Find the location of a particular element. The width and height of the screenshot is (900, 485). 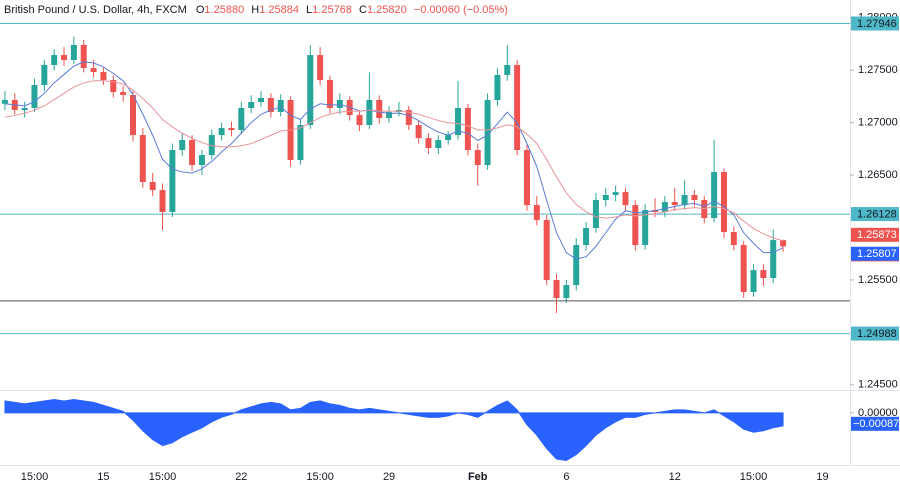

change: −0.00060 (−0.05%) is located at coordinates (461, 10).